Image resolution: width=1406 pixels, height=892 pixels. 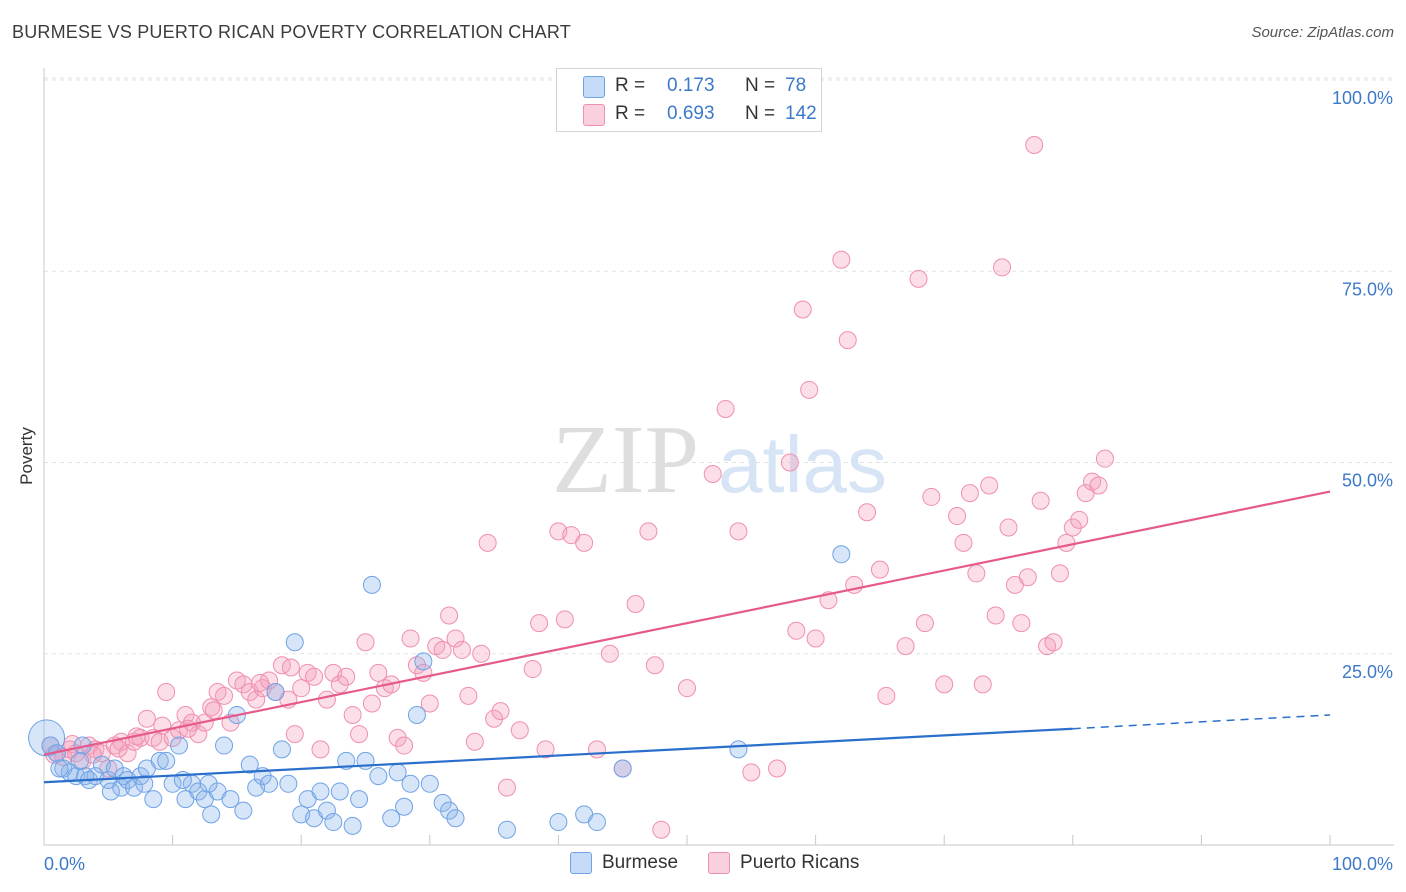 What do you see at coordinates (64, 864) in the screenshot?
I see `x-tick-label: 0.0%` at bounding box center [64, 864].